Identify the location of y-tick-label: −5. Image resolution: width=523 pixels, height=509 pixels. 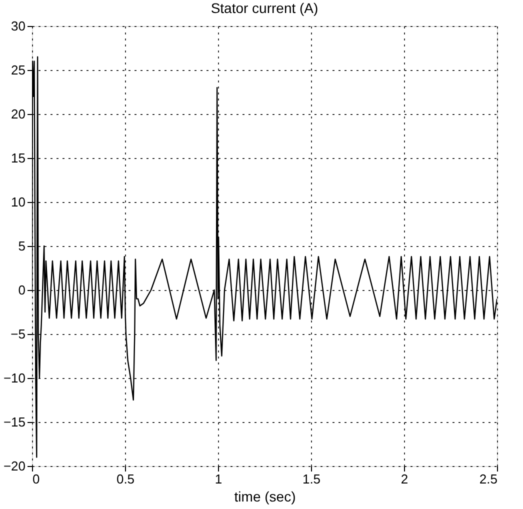
(18, 334).